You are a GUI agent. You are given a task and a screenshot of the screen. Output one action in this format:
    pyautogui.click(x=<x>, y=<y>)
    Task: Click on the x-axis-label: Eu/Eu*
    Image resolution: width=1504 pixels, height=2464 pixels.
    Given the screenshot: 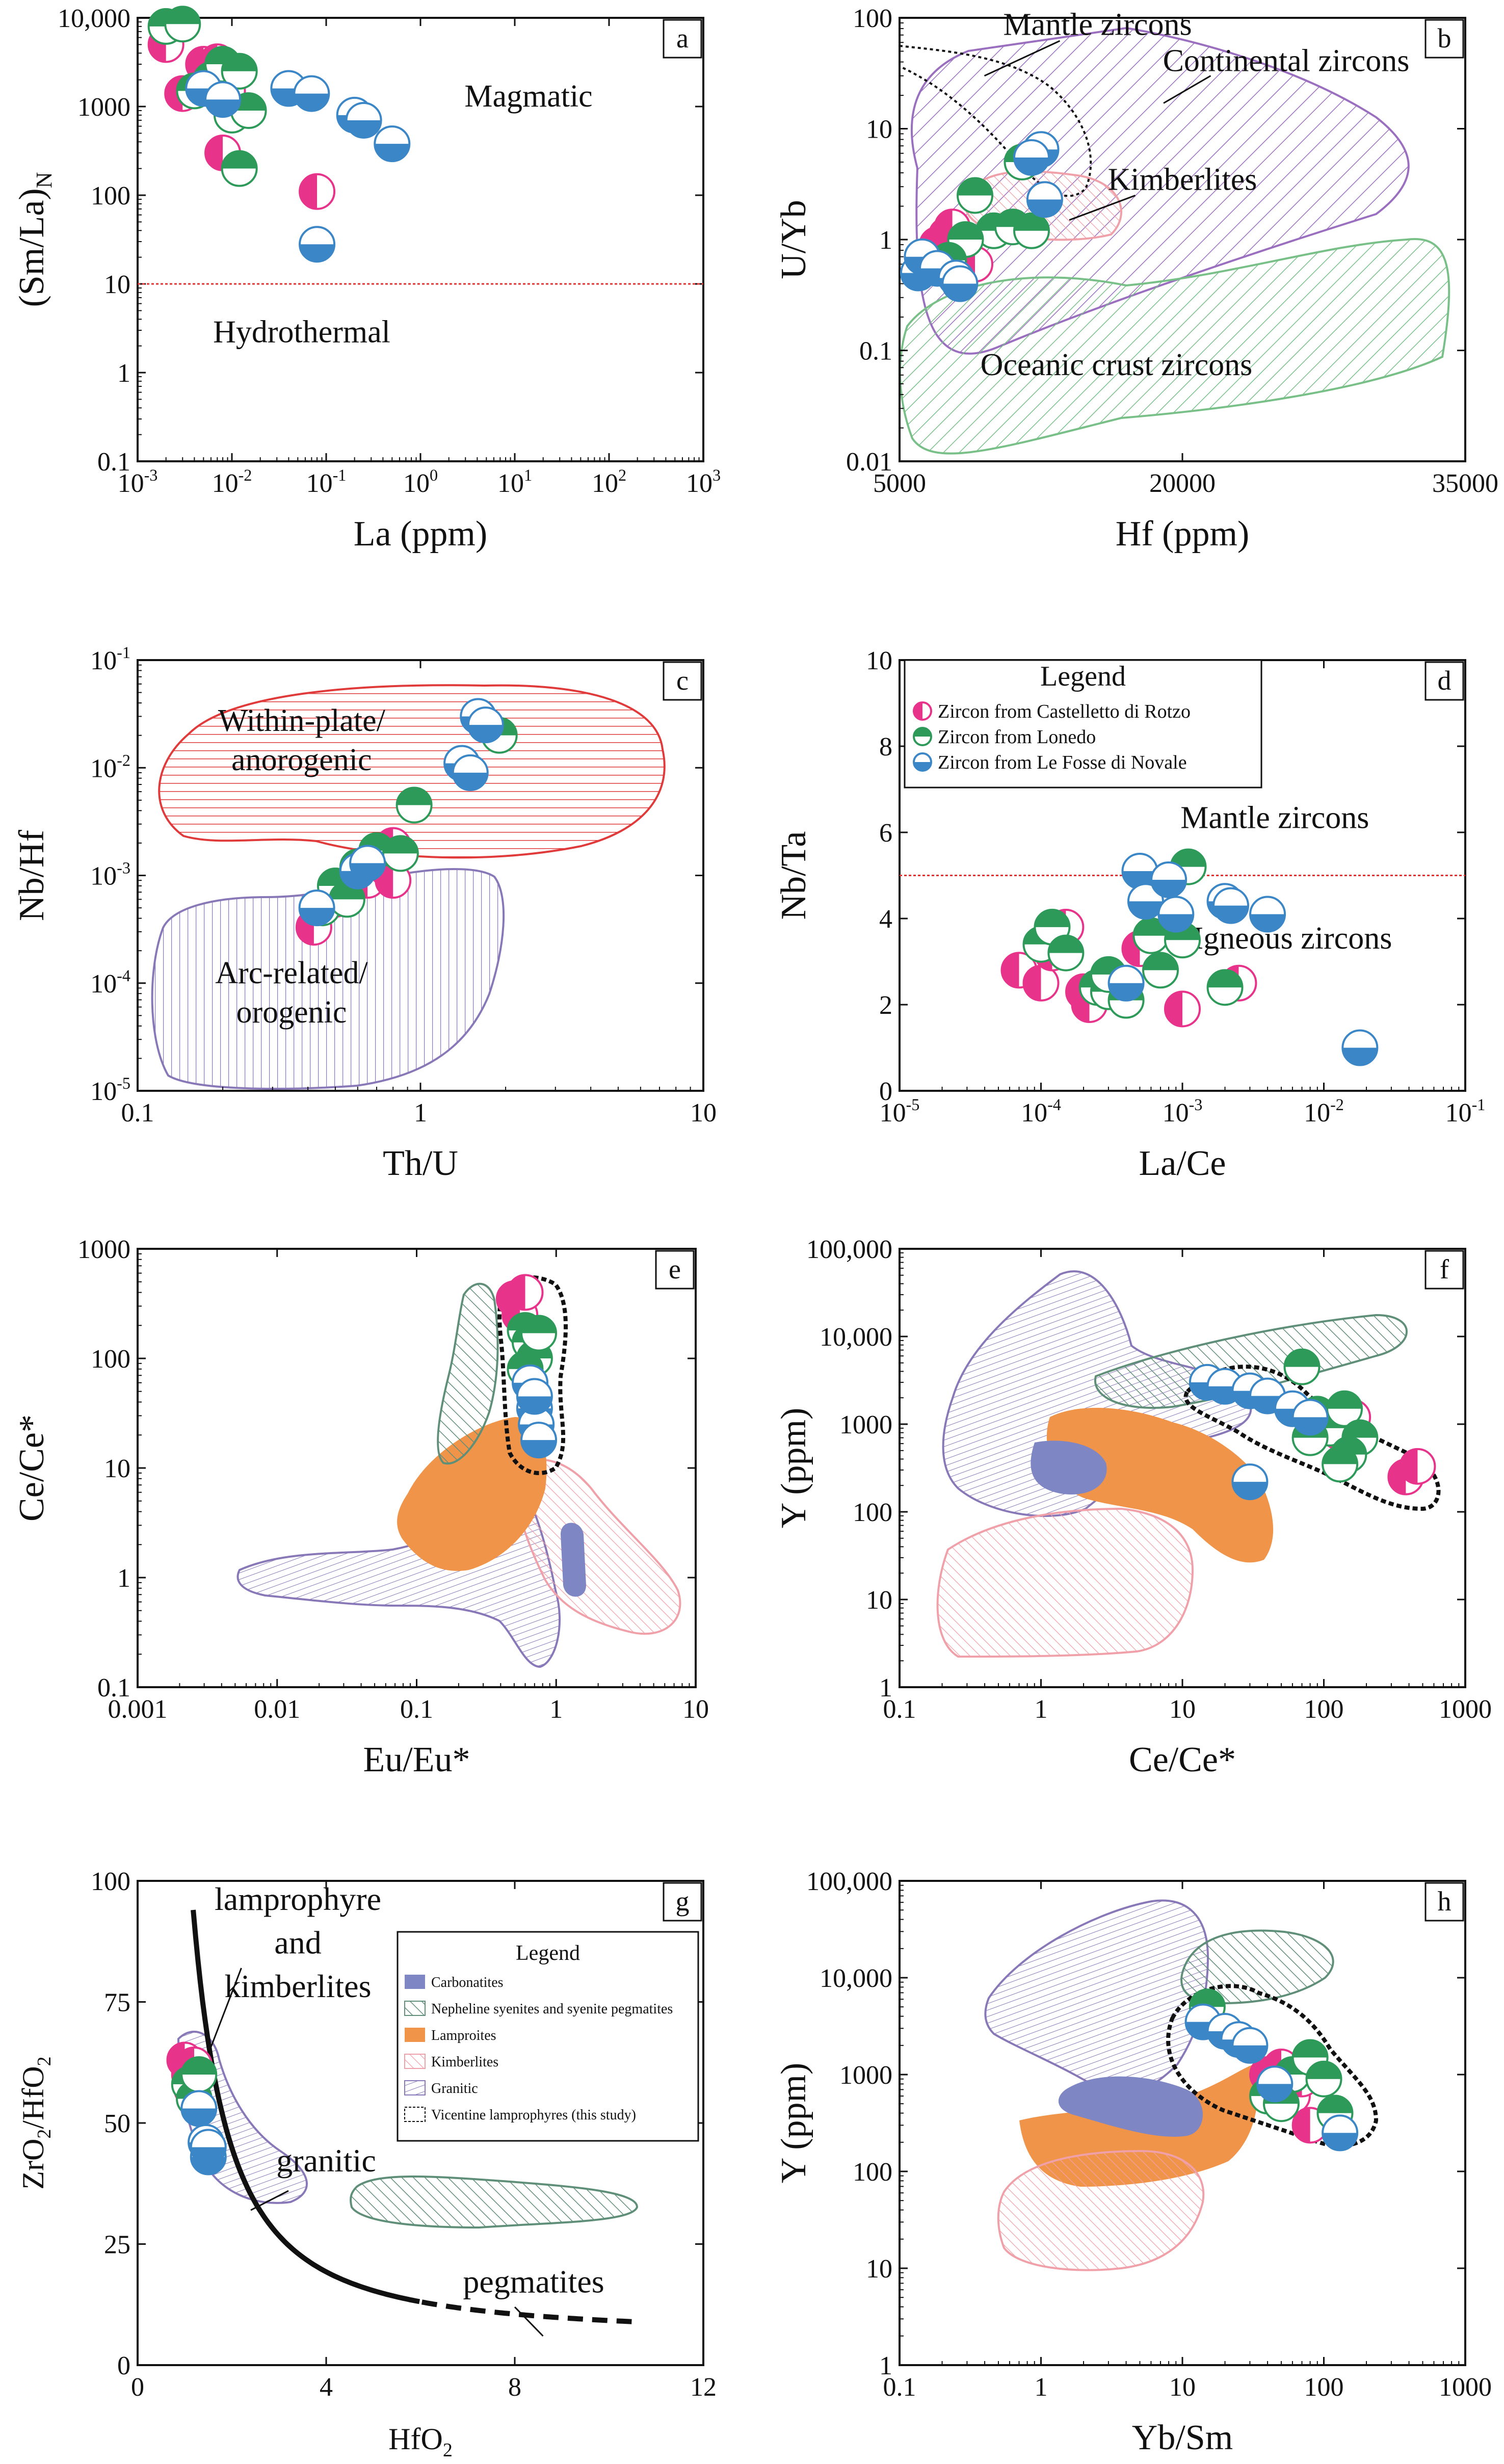 What is the action you would take?
    pyautogui.click(x=416, y=1759)
    